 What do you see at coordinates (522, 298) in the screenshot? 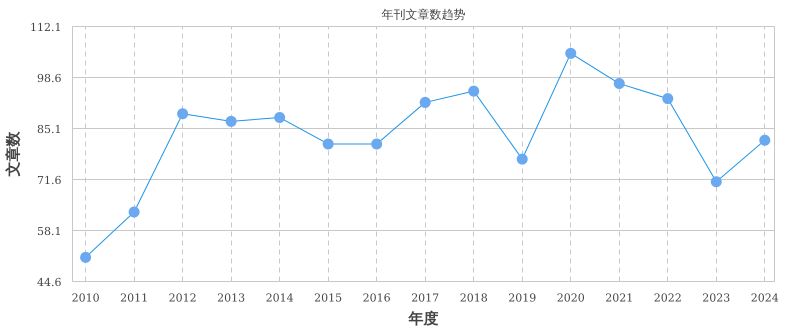
I see `x-tick-label: 2019` at bounding box center [522, 298].